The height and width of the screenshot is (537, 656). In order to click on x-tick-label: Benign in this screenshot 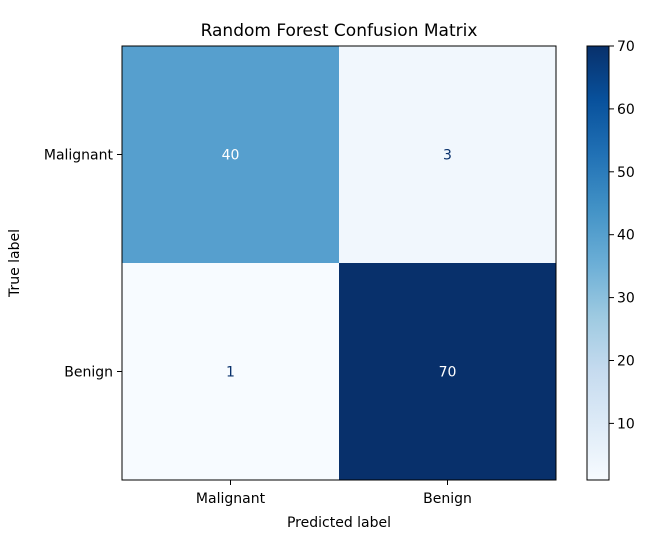, I will do `click(447, 499)`.